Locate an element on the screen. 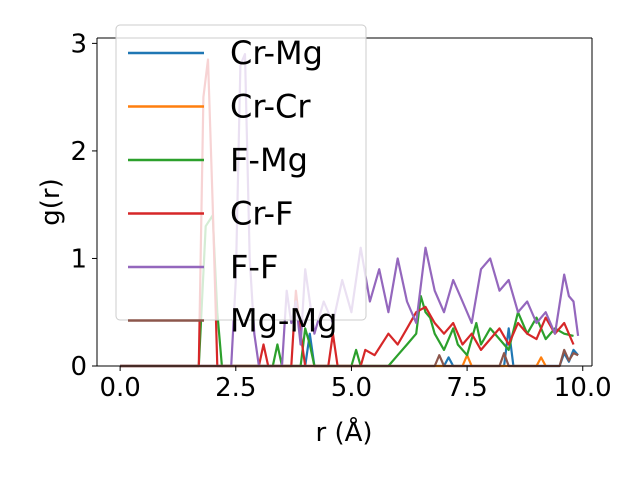  y-tick-label: 1 is located at coordinates (78, 259).